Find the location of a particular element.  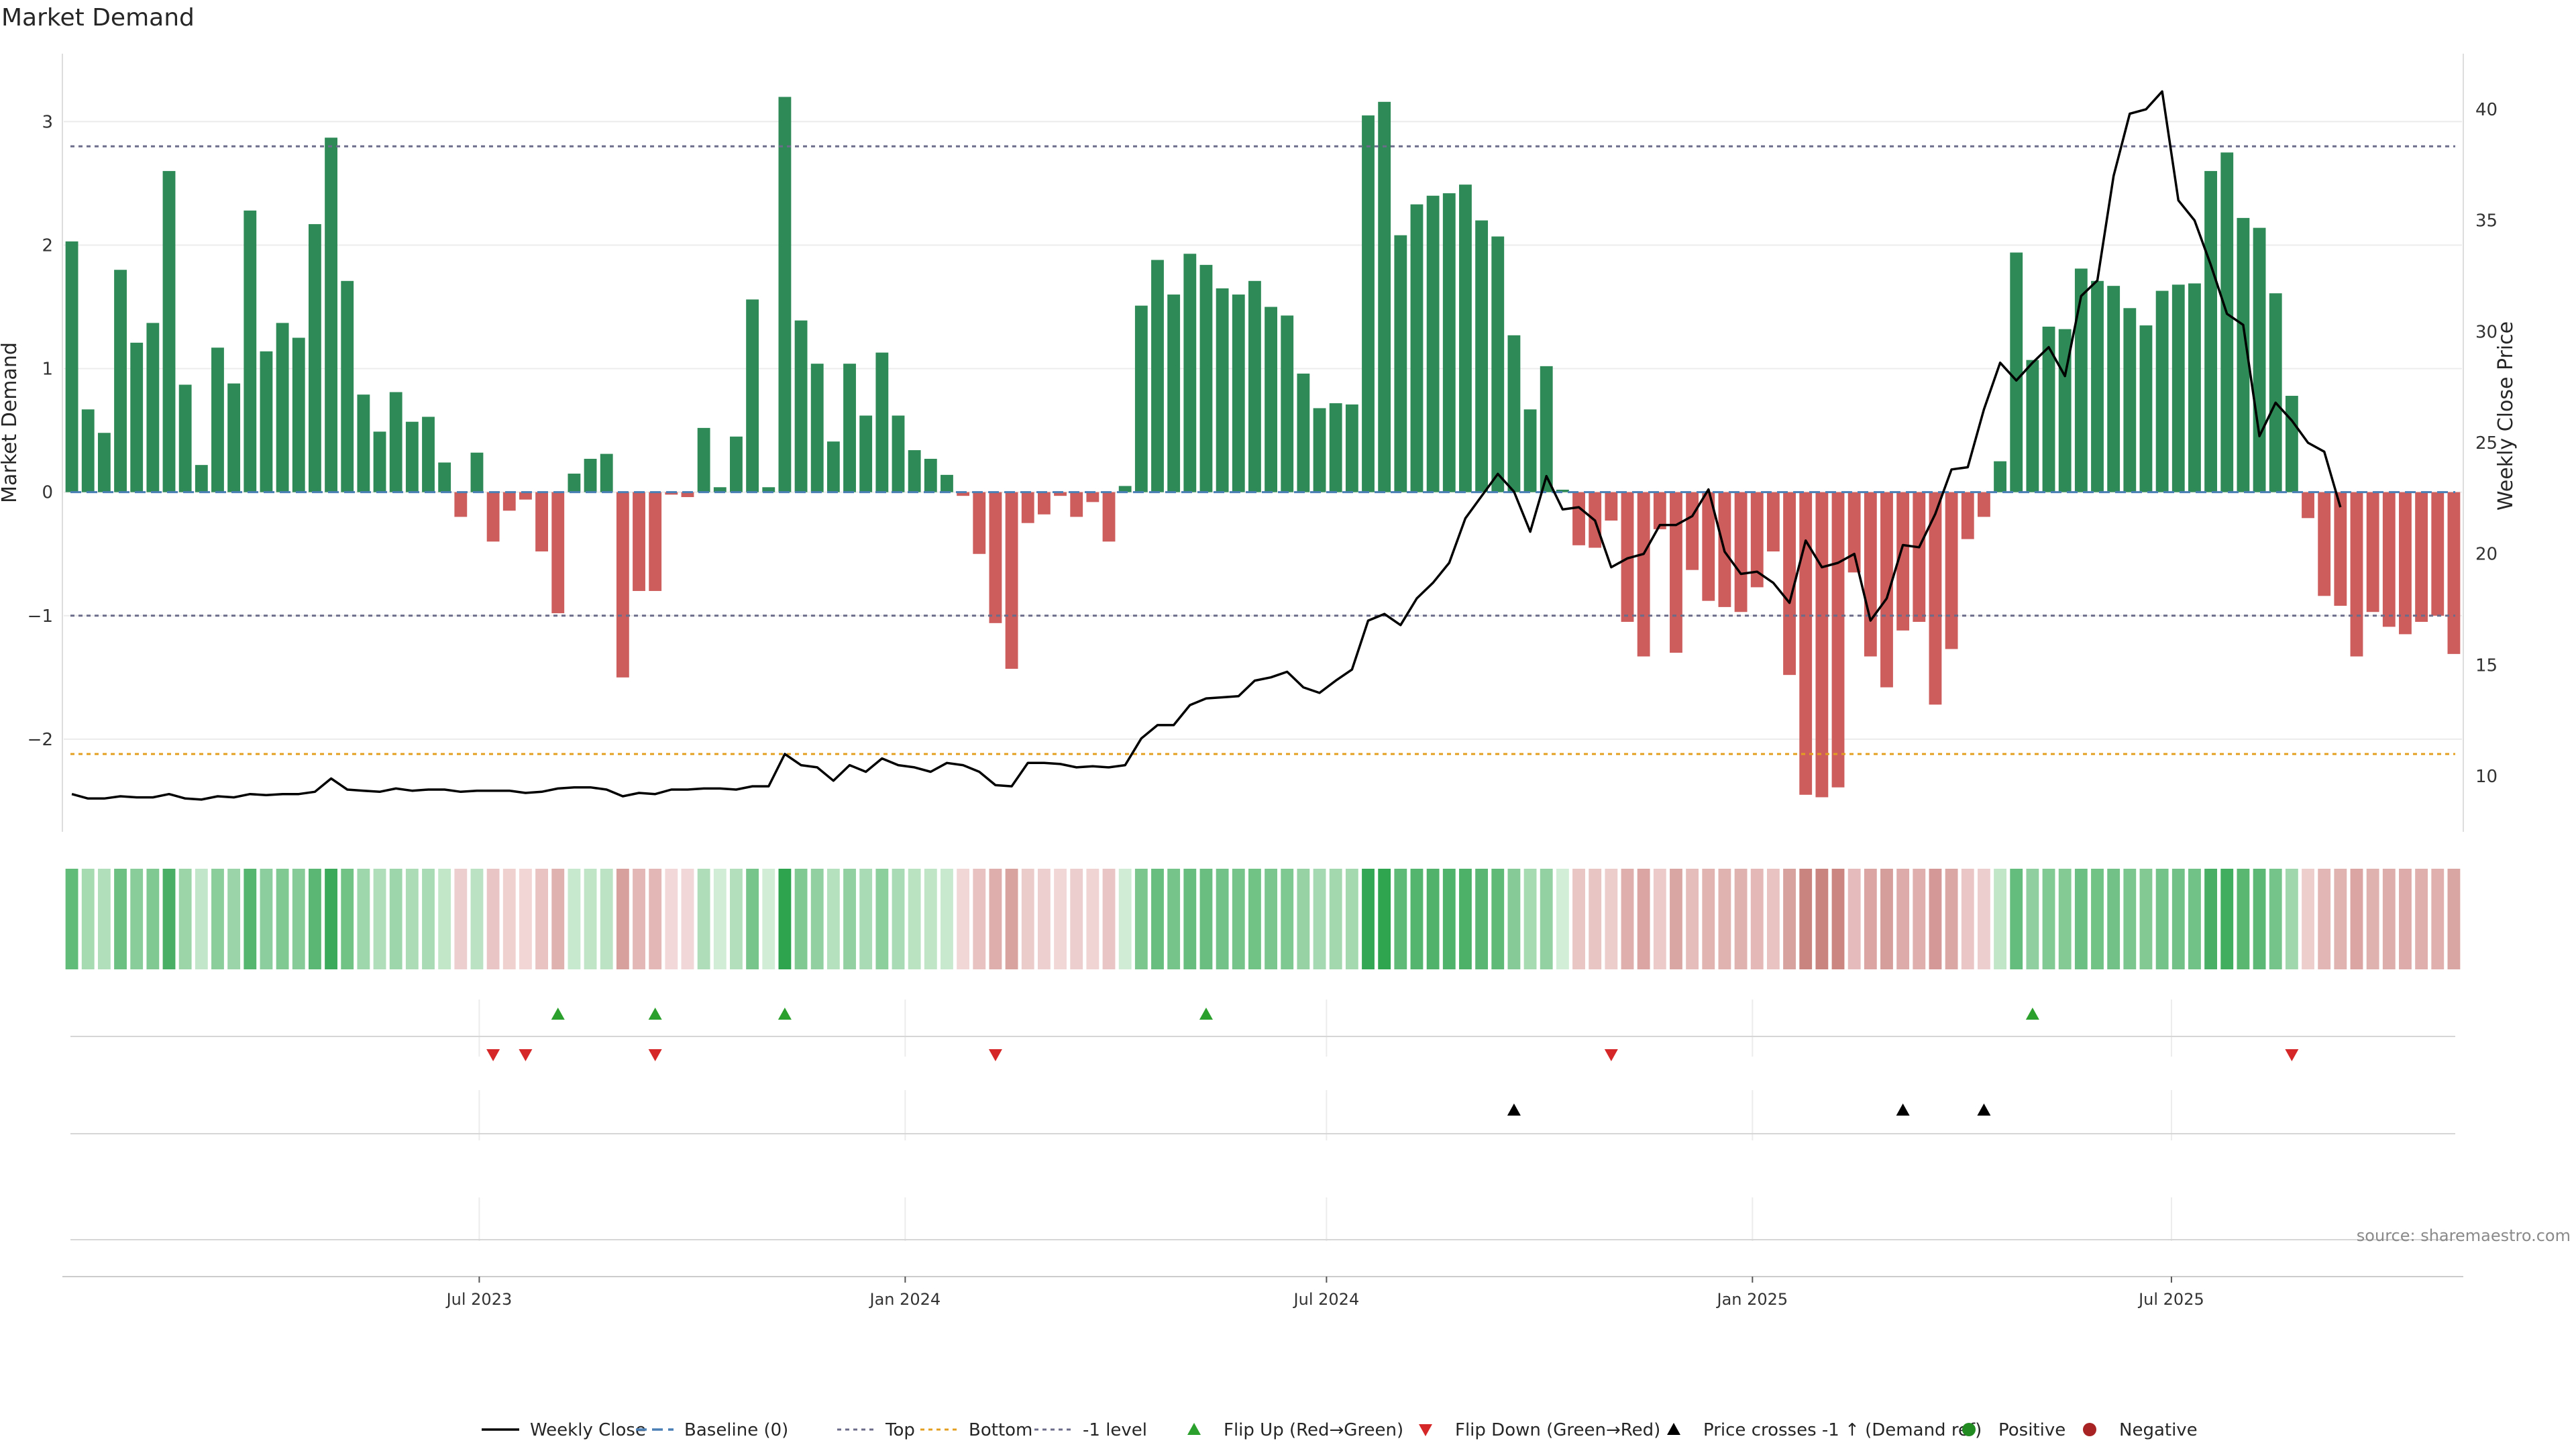

y-tick-label: 1 is located at coordinates (47, 370).